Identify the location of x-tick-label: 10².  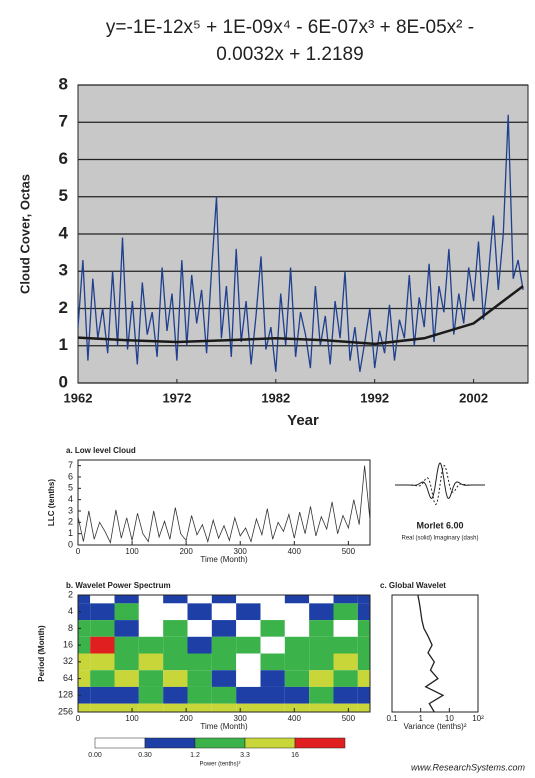
(478, 718).